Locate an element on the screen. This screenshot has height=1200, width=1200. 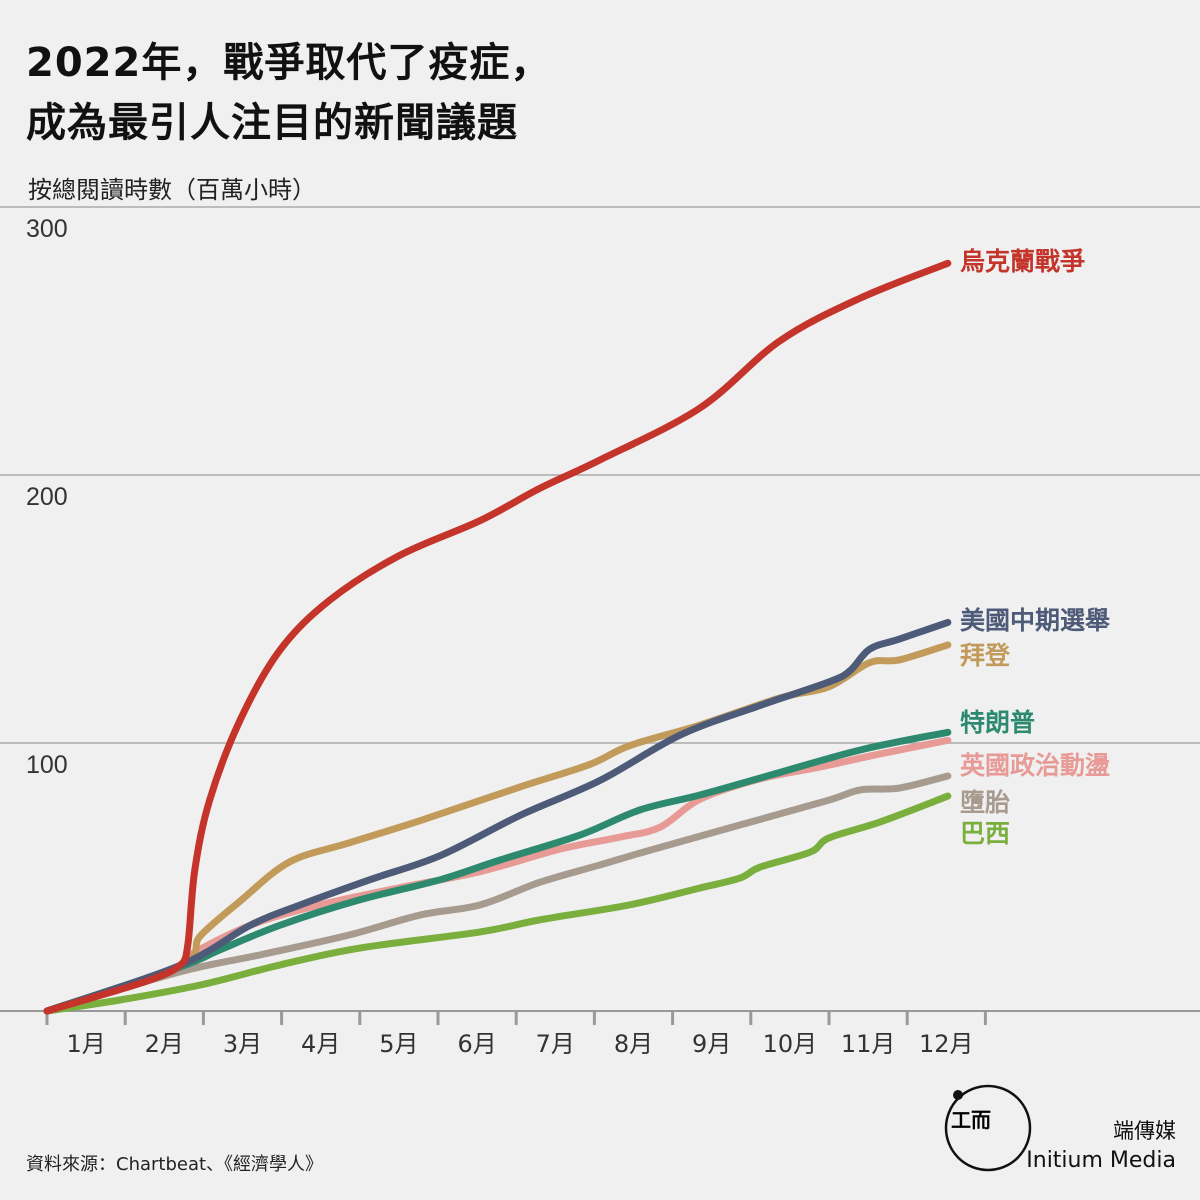
y-axis-label: 按總閱讀時數（百萬小時） is located at coordinates (172, 190).